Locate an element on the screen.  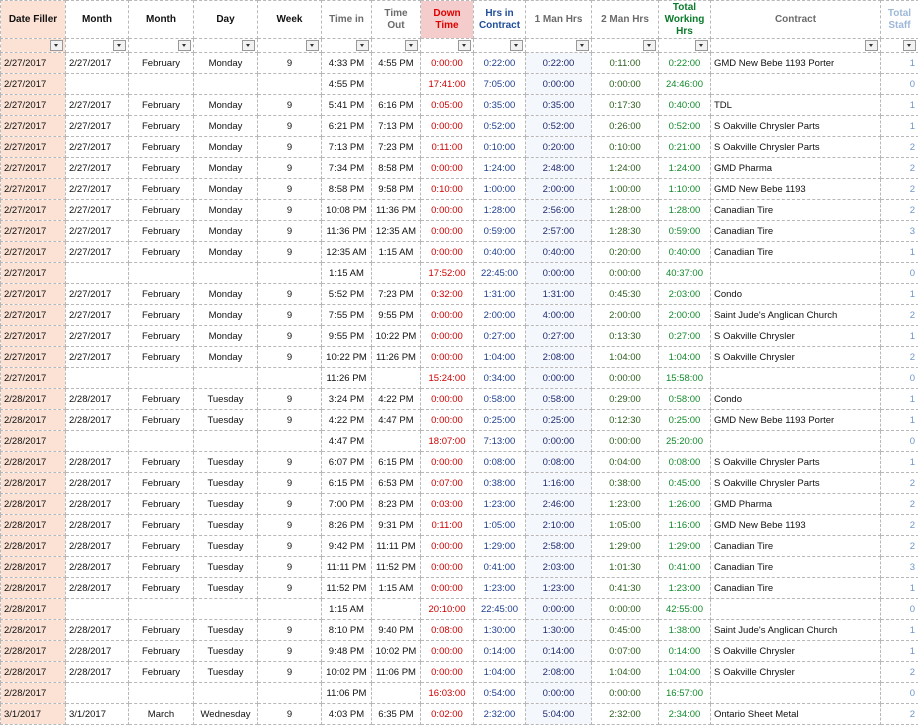
cell: 9:42 PM is located at coordinates (346, 546).